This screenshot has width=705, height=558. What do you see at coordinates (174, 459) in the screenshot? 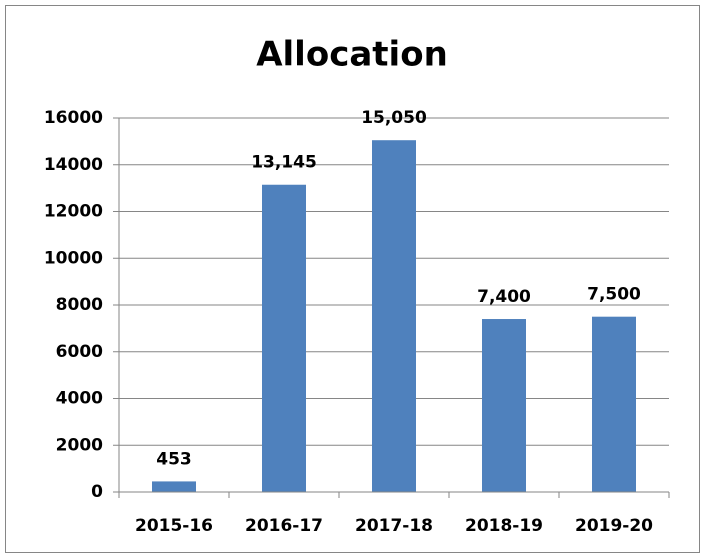
I see `data-label: 453` at bounding box center [174, 459].